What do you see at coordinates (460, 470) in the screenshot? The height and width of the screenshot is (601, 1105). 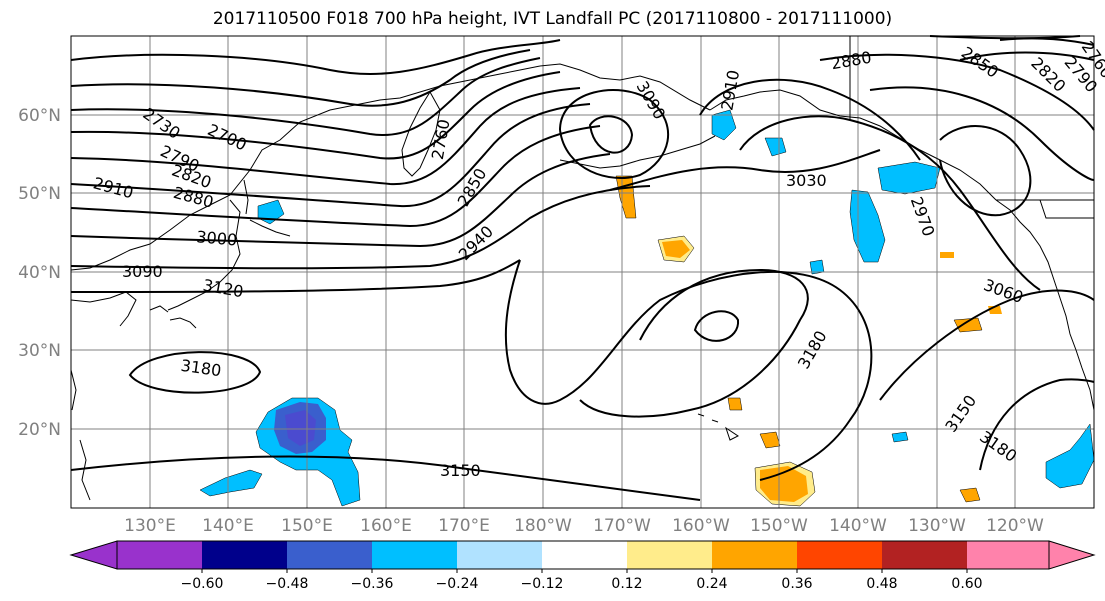 I see `contour-label: 3150` at bounding box center [460, 470].